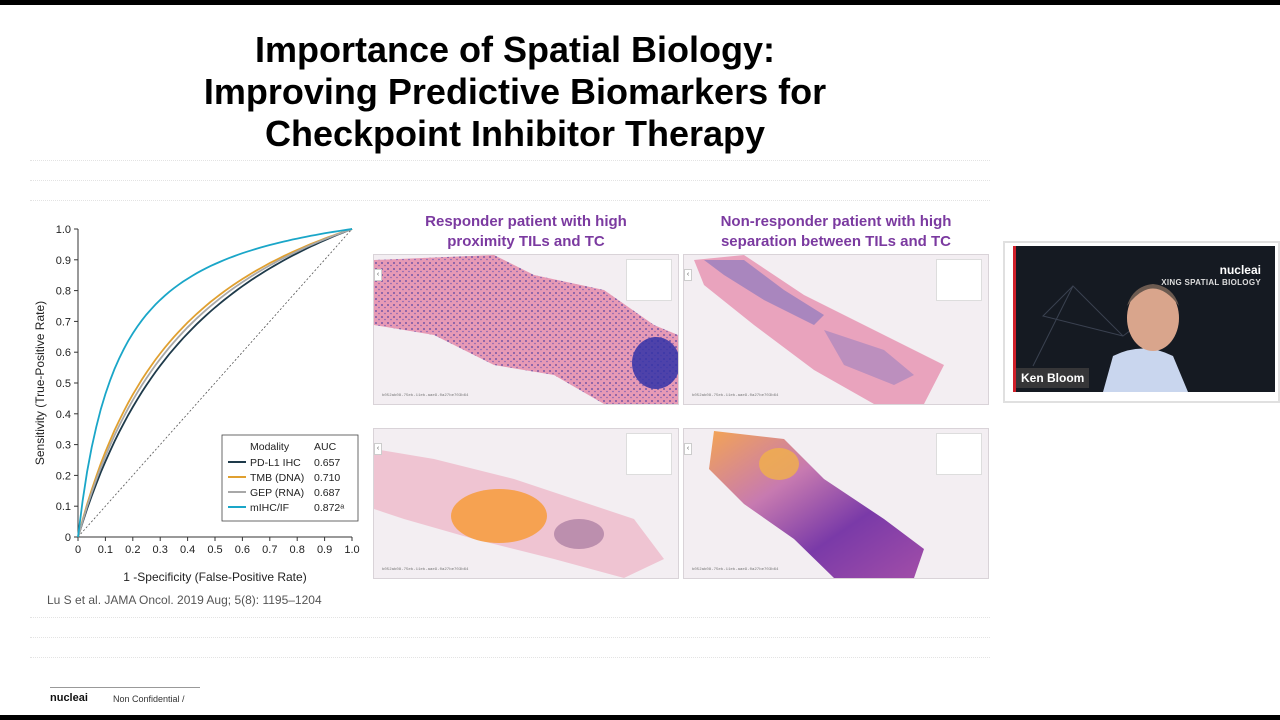 The image size is (1280, 720). Describe the element at coordinates (269, 508) in the screenshot. I see `legend-series-name: mIHC/IF` at that location.